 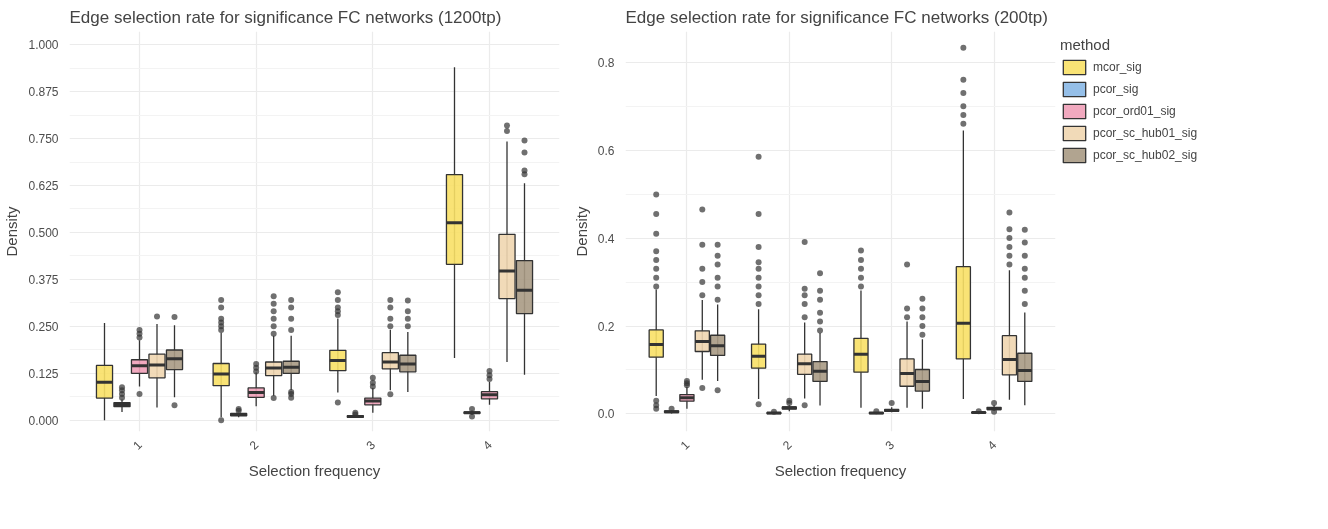 I want to click on y-tick-label: 0.2, so click(x=606, y=326).